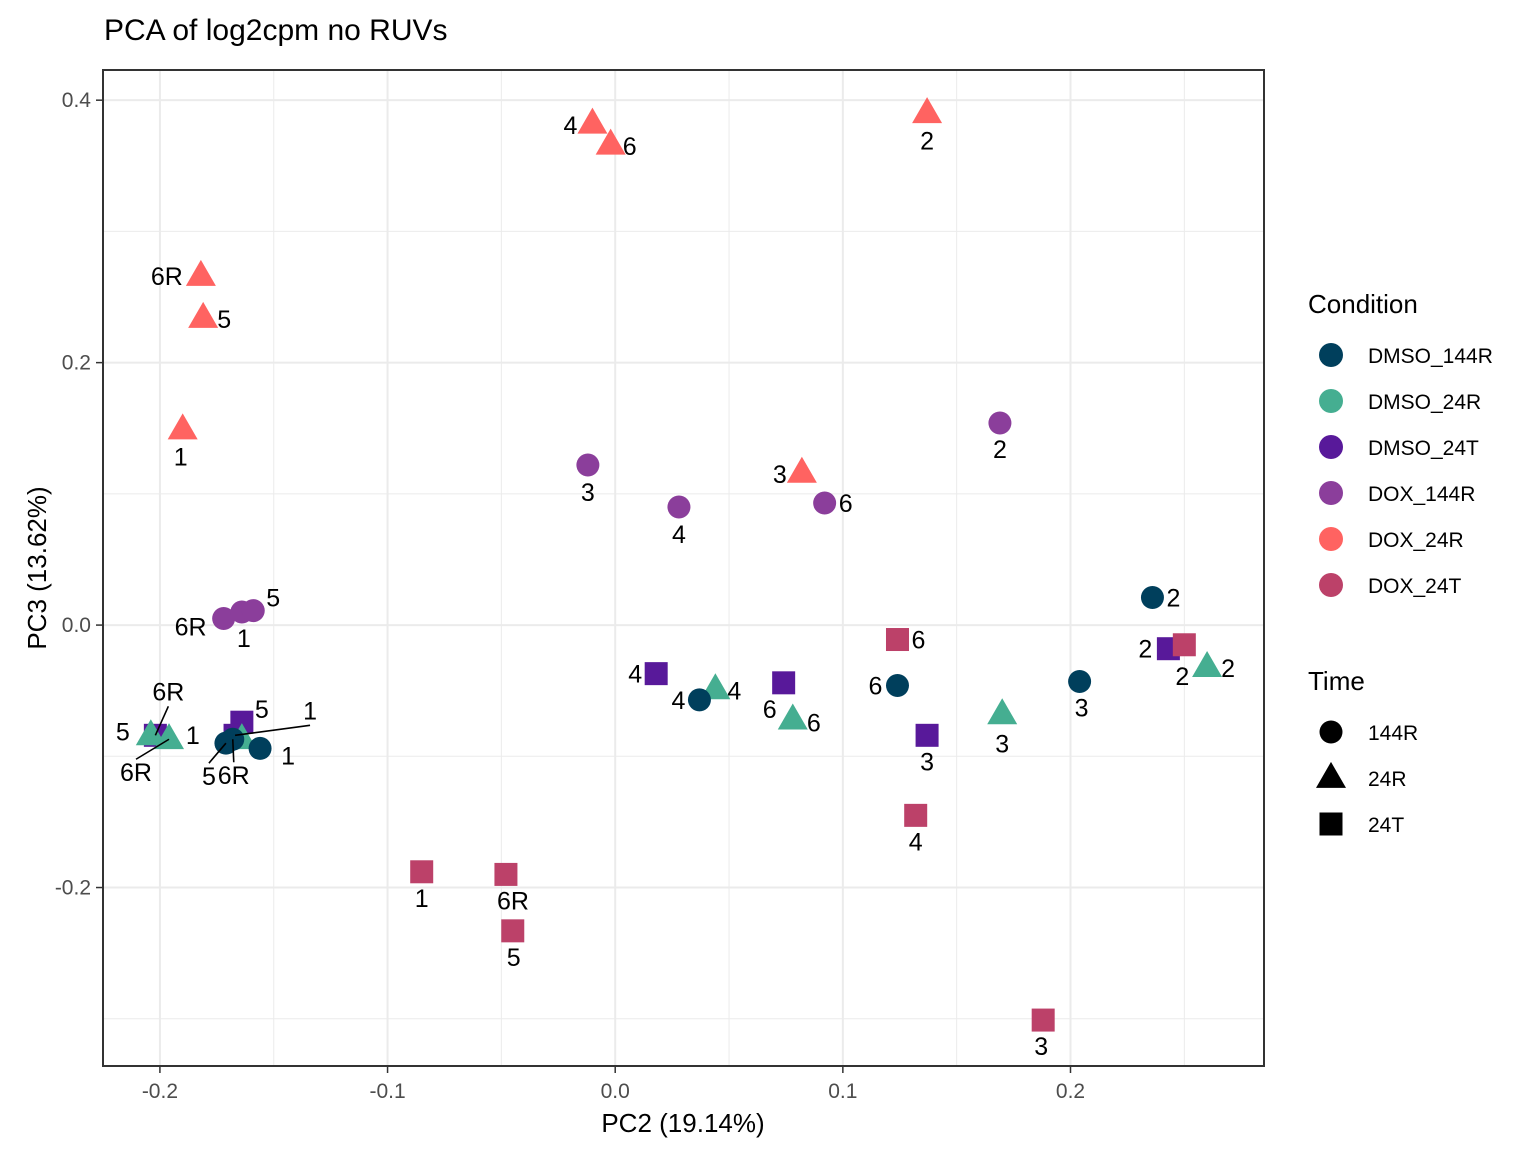 This screenshot has width=1536, height=1152. Describe the element at coordinates (1424, 402) in the screenshot. I see `legend-label: DMSO_24R` at that location.